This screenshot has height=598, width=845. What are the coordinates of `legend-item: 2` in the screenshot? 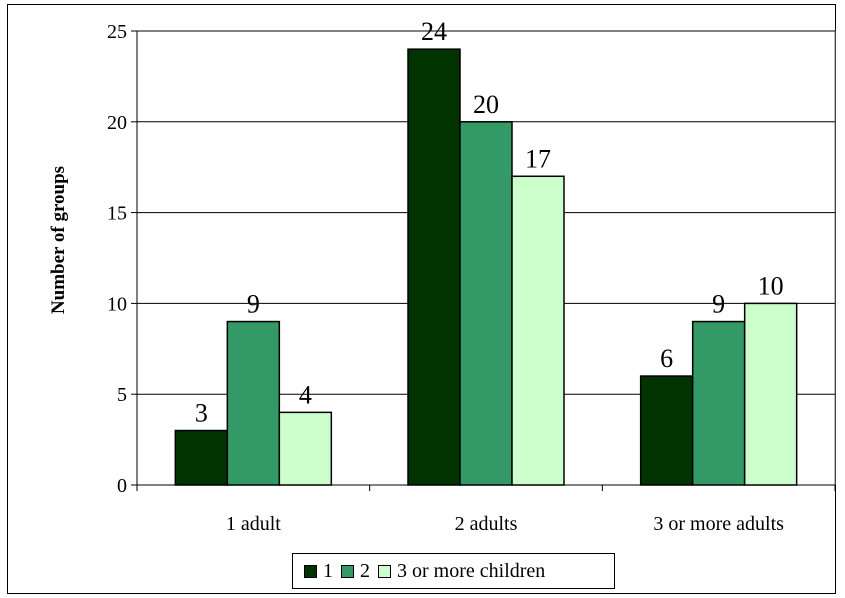 It's located at (355, 571).